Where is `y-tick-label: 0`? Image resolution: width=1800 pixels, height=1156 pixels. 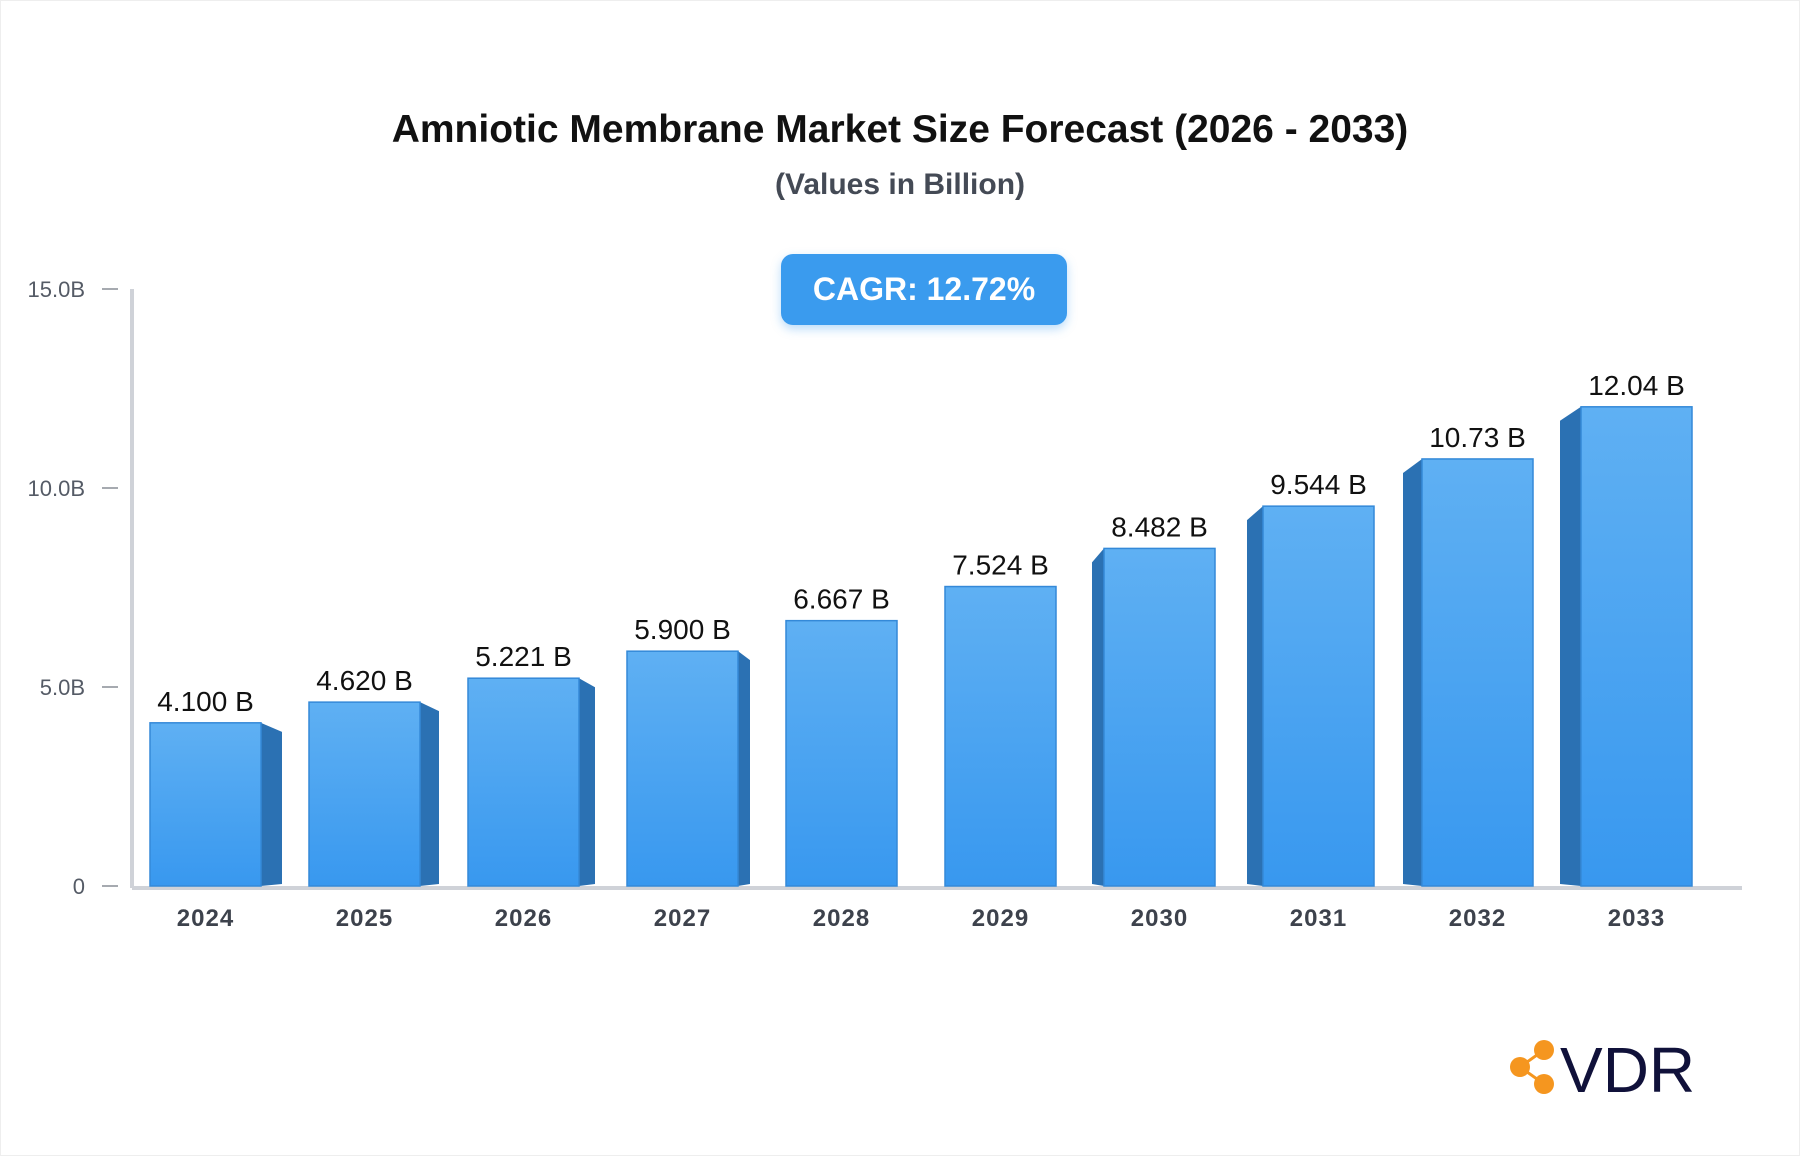
y-tick-label: 0 is located at coordinates (79, 886).